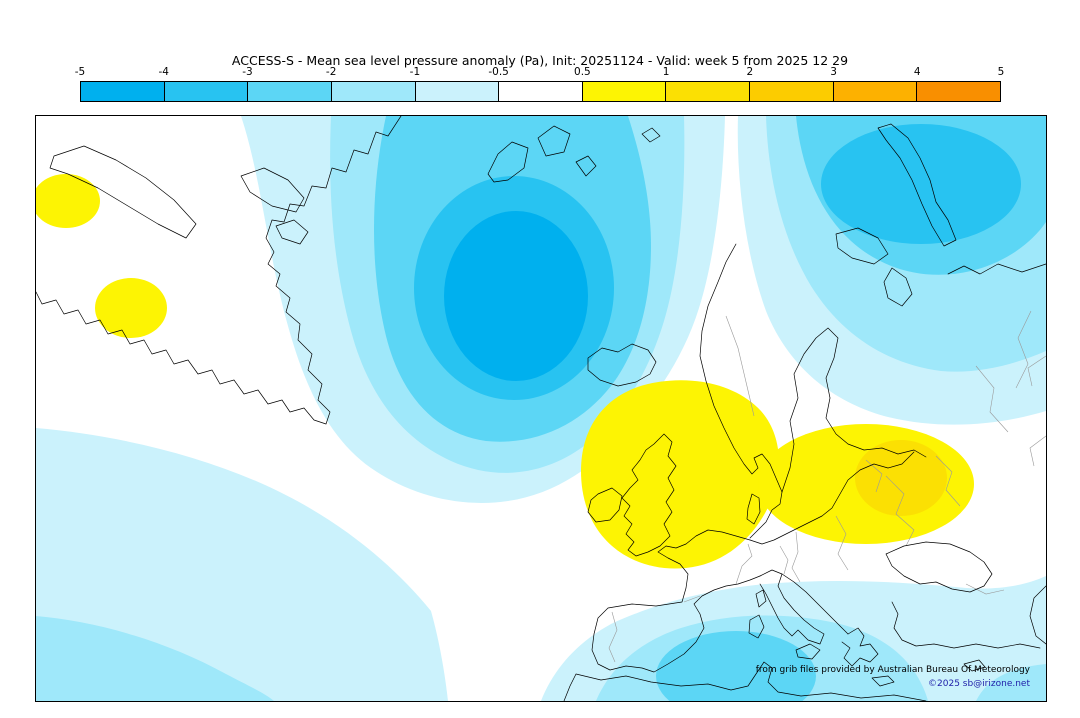 This screenshot has width=1080, height=718. What do you see at coordinates (574, 154) in the screenshot?
I see `coastline-svalbard` at bounding box center [574, 154].